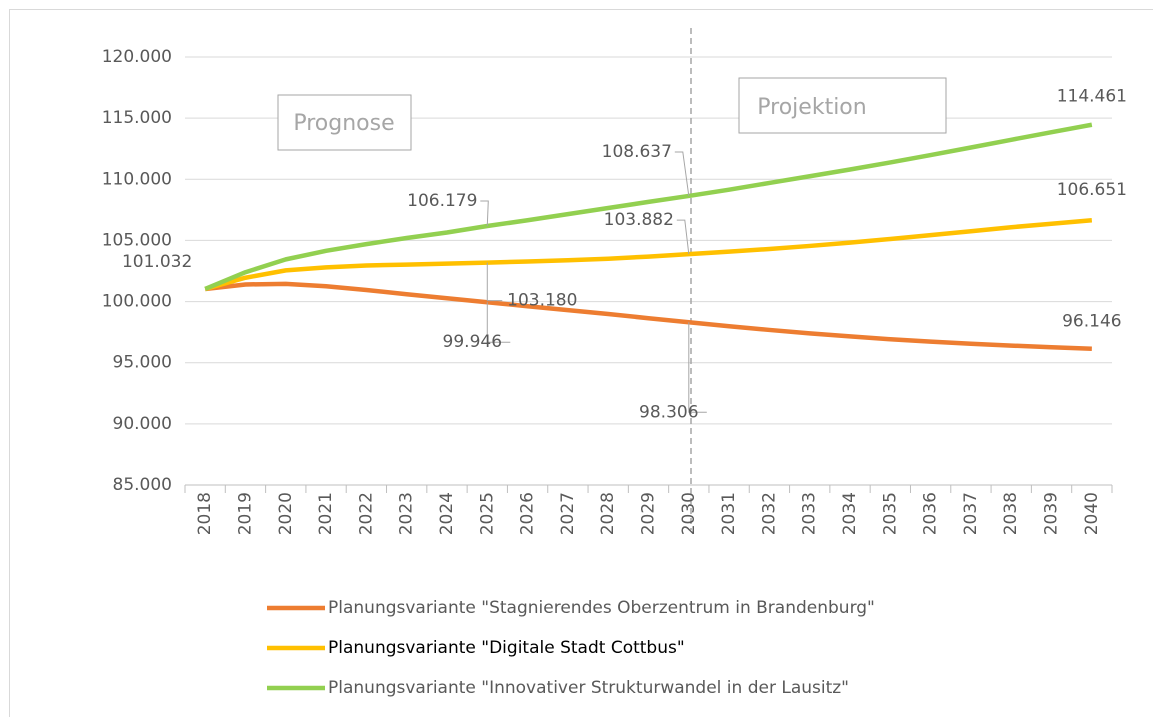 This screenshot has width=1153, height=717. Describe the element at coordinates (689, 513) in the screenshot. I see `x-tick-label: 2030` at that location.